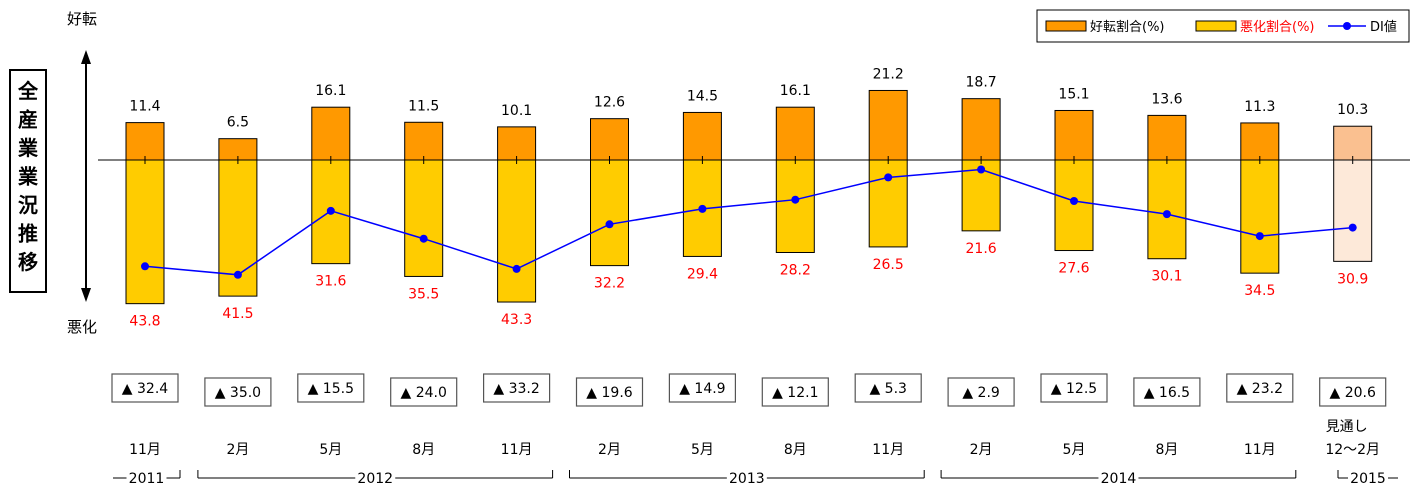 Image resolution: width=1418 pixels, height=495 pixels. Describe the element at coordinates (238, 123) in the screenshot. I see `improve-value-label: 6.5` at that location.